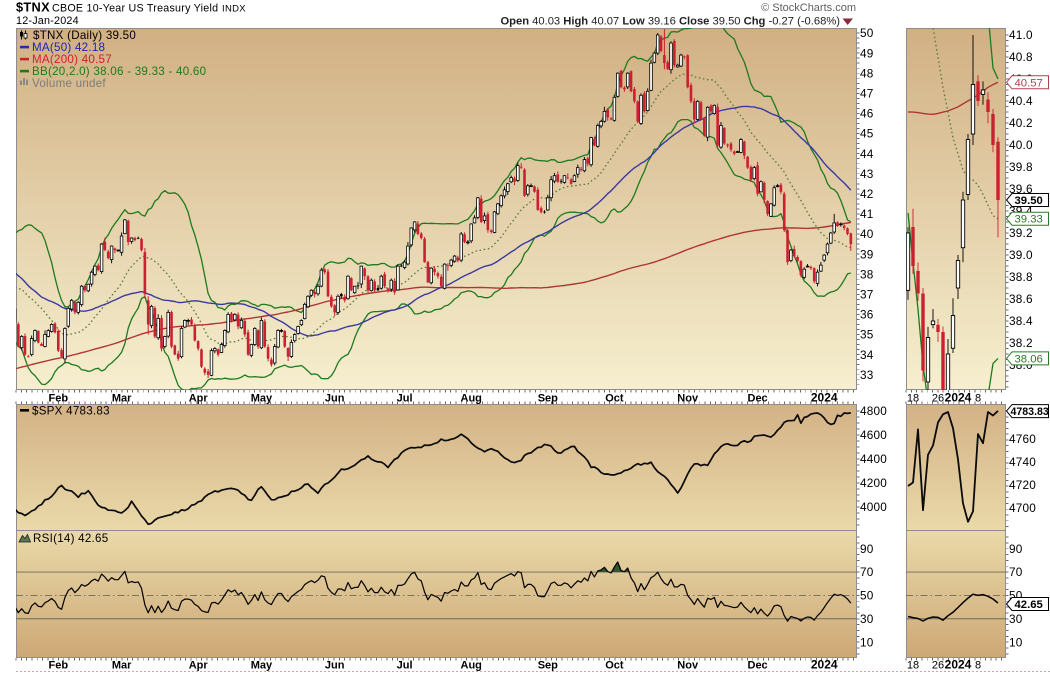 Image resolution: width=1050 pixels, height=673 pixels. Describe the element at coordinates (47, 21) in the screenshot. I see `svg-text: 12-Jan-2024` at that location.